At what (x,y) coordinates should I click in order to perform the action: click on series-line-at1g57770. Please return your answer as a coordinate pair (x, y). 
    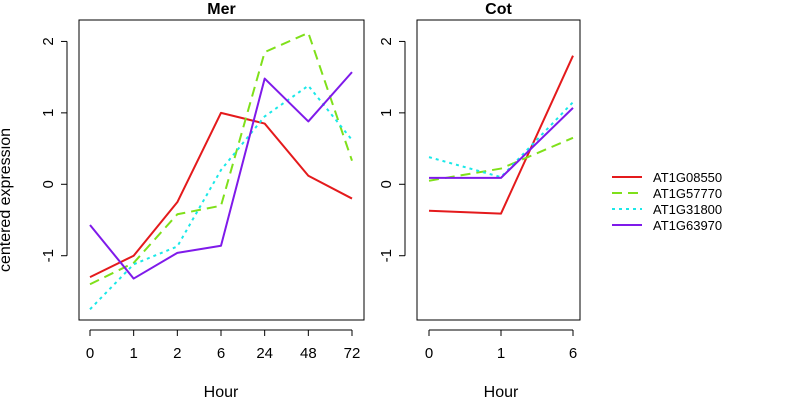
    Looking at the image, I should click on (501, 159).